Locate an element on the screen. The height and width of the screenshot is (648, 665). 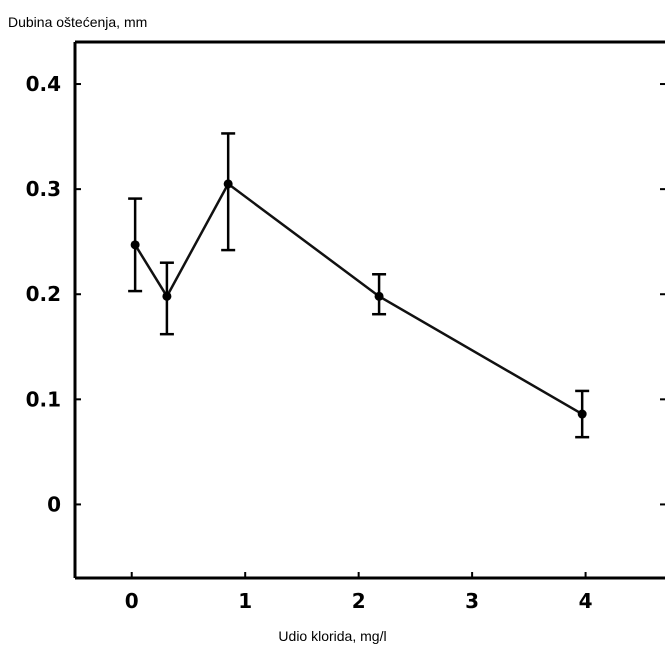
x-tick-label: 3 is located at coordinates (472, 601).